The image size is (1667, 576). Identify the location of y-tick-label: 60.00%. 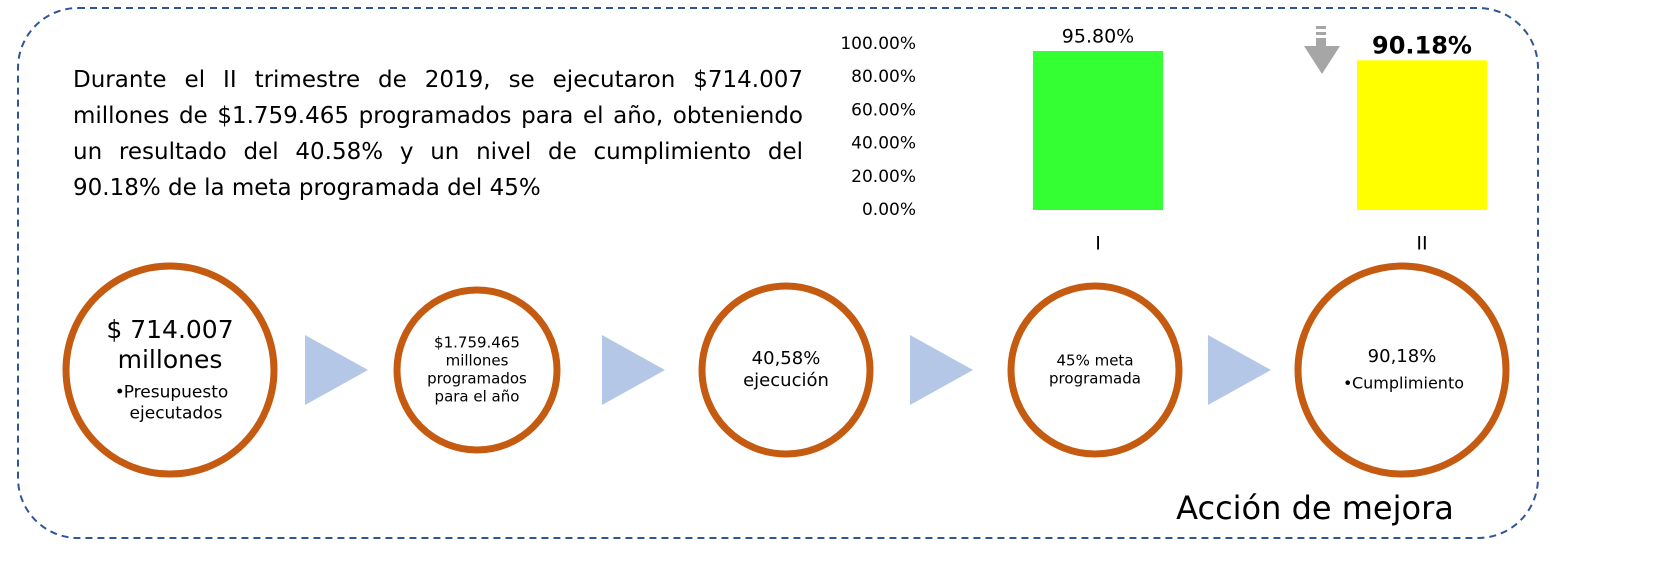
(883, 110).